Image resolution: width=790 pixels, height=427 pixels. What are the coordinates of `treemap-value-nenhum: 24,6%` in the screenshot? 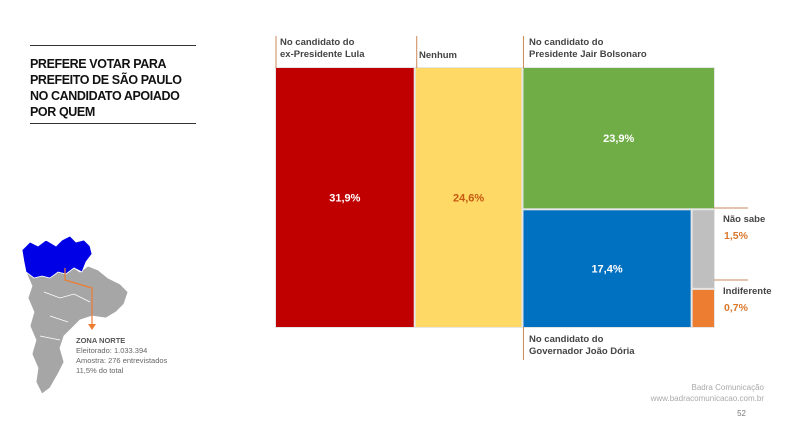 It's located at (468, 199).